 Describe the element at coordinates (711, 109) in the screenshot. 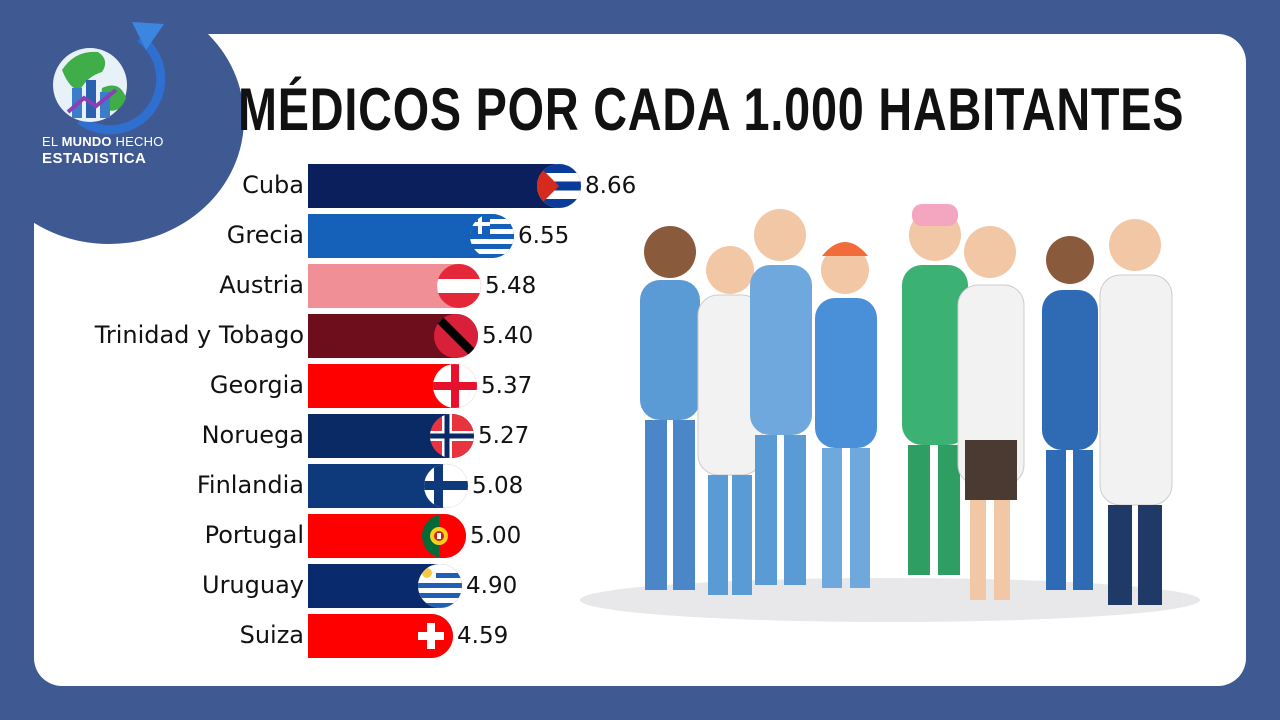

I see `page-title: MÉDICOS POR CADA 1.000 HABITANTES` at that location.